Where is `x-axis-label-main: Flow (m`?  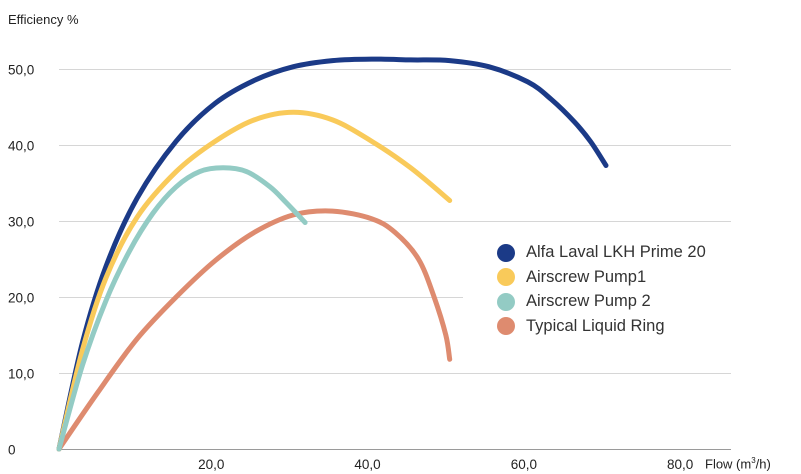 x-axis-label-main: Flow (m is located at coordinates (728, 464).